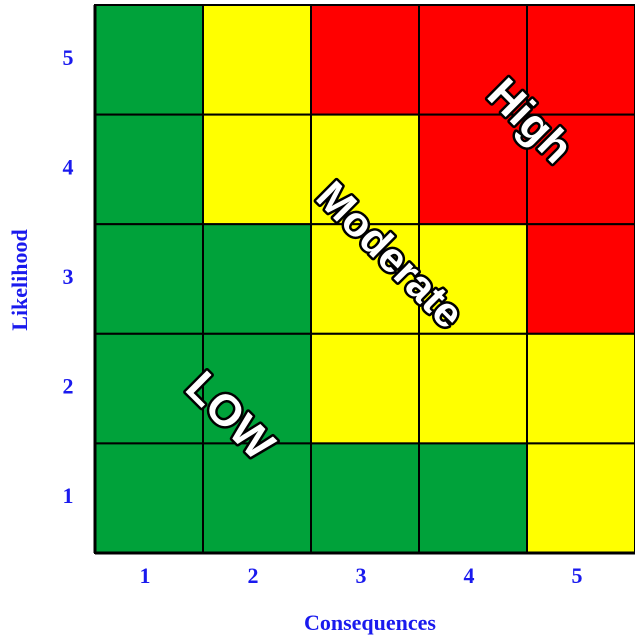 This screenshot has width=635, height=641. I want to click on x-tick-label: 4, so click(469, 575).